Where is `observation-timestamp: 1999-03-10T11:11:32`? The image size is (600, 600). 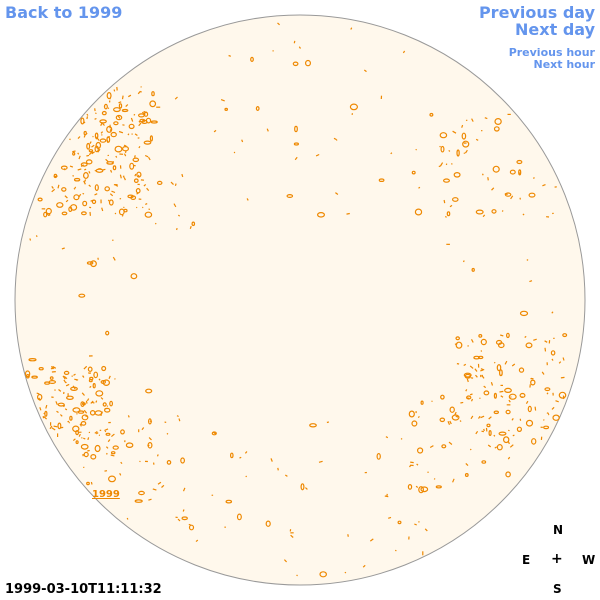 observation-timestamp: 1999-03-10T11:11:32 is located at coordinates (83, 589).